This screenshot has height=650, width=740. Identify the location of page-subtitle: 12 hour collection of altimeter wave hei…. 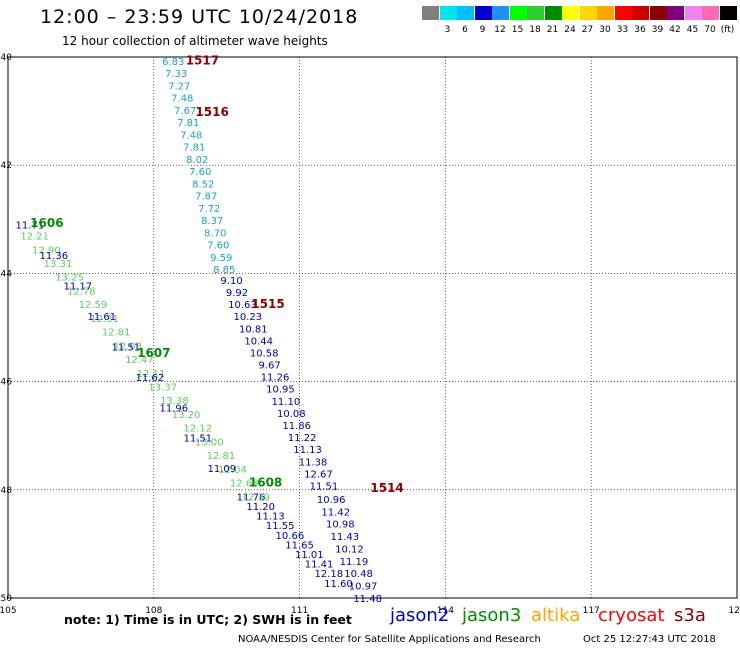
(195, 41).